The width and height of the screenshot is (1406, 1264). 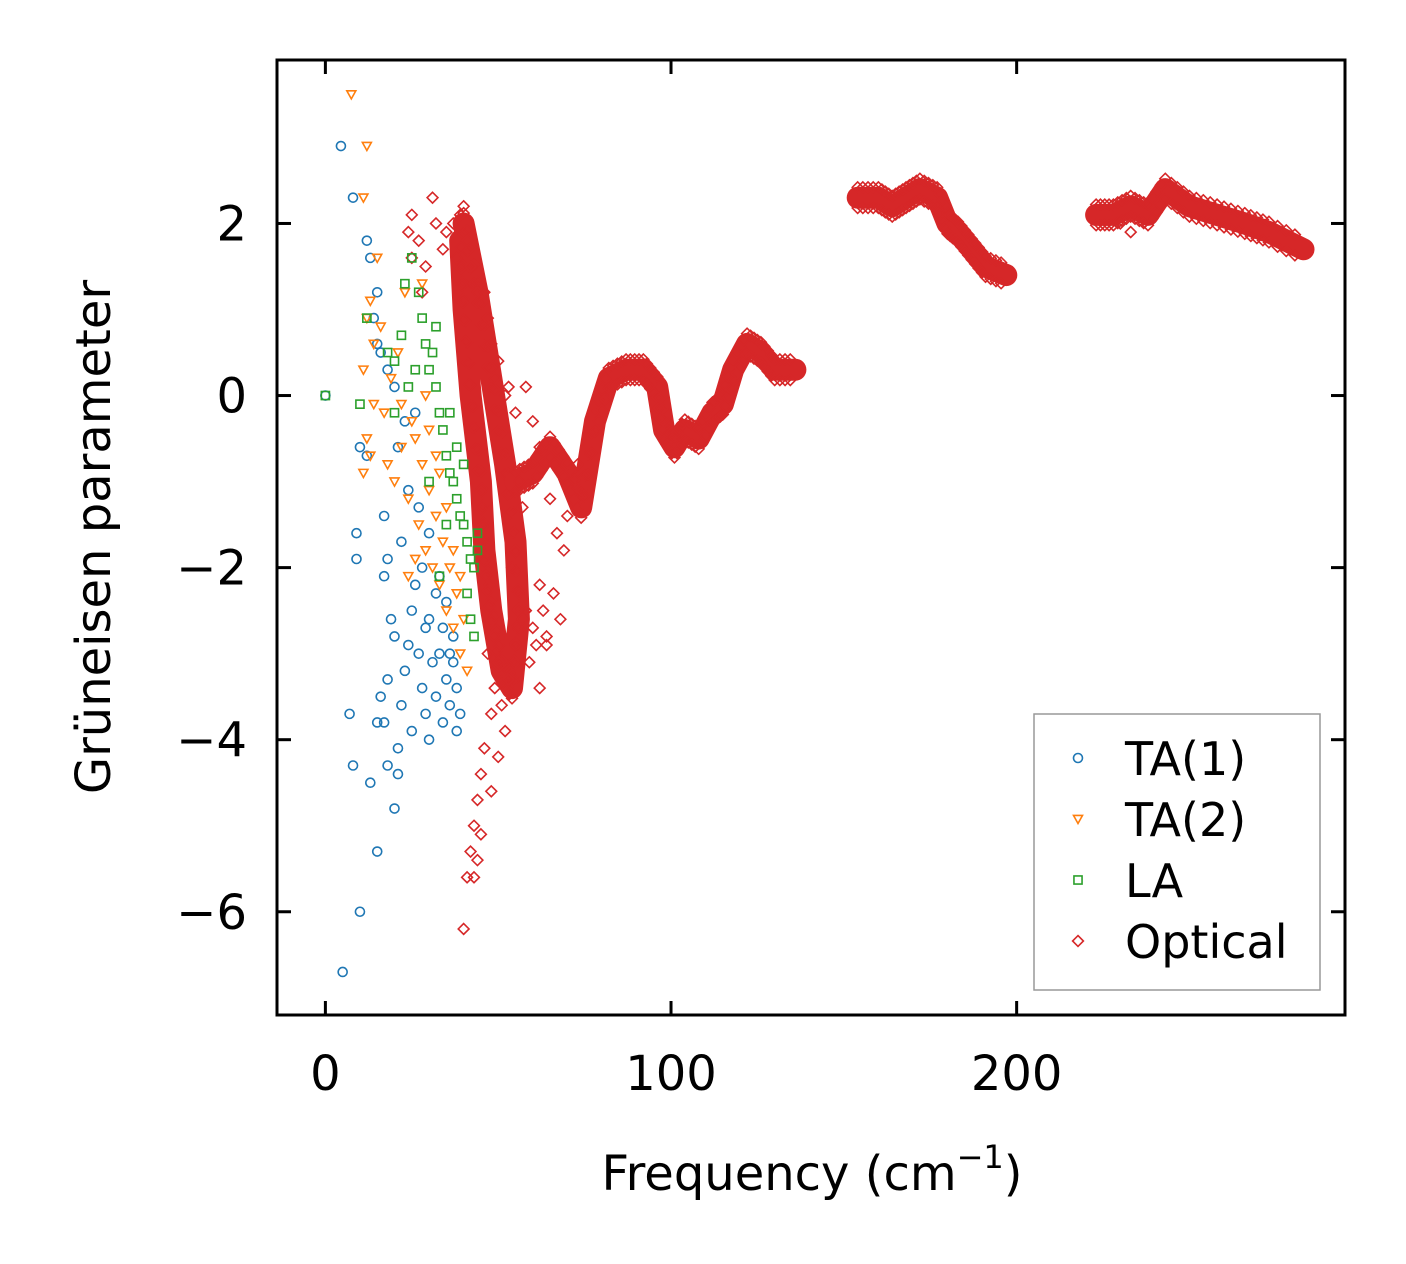 What do you see at coordinates (1078, 758) in the screenshot?
I see `legend-marker-ta1` at bounding box center [1078, 758].